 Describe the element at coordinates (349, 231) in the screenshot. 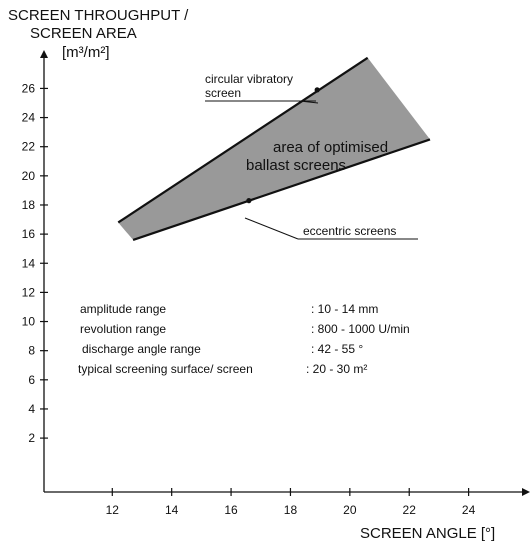

I see `annotation-eccentric: eccentric screens` at that location.